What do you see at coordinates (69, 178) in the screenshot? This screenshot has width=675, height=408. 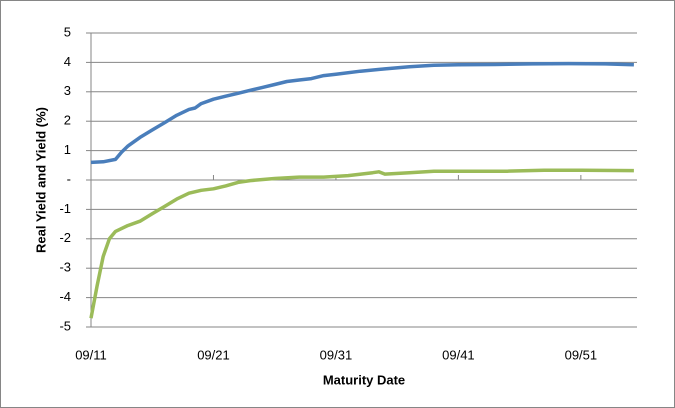 I see `y-tick-label: -` at bounding box center [69, 178].